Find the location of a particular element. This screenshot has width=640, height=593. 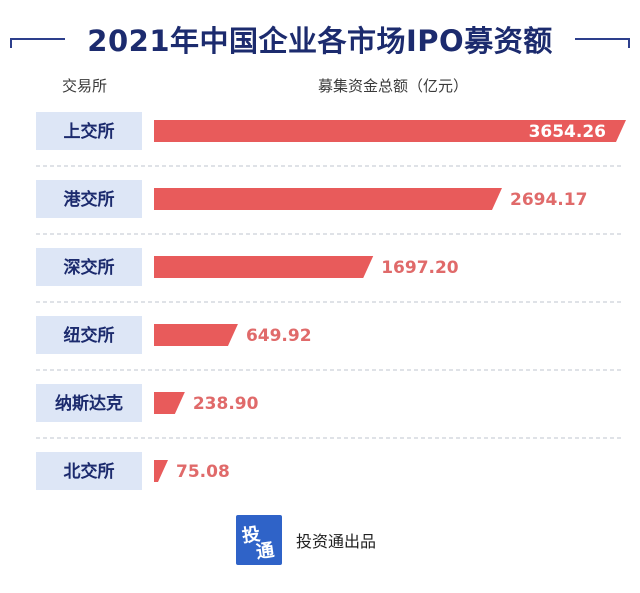

data-label: 75.08 is located at coordinates (203, 472).